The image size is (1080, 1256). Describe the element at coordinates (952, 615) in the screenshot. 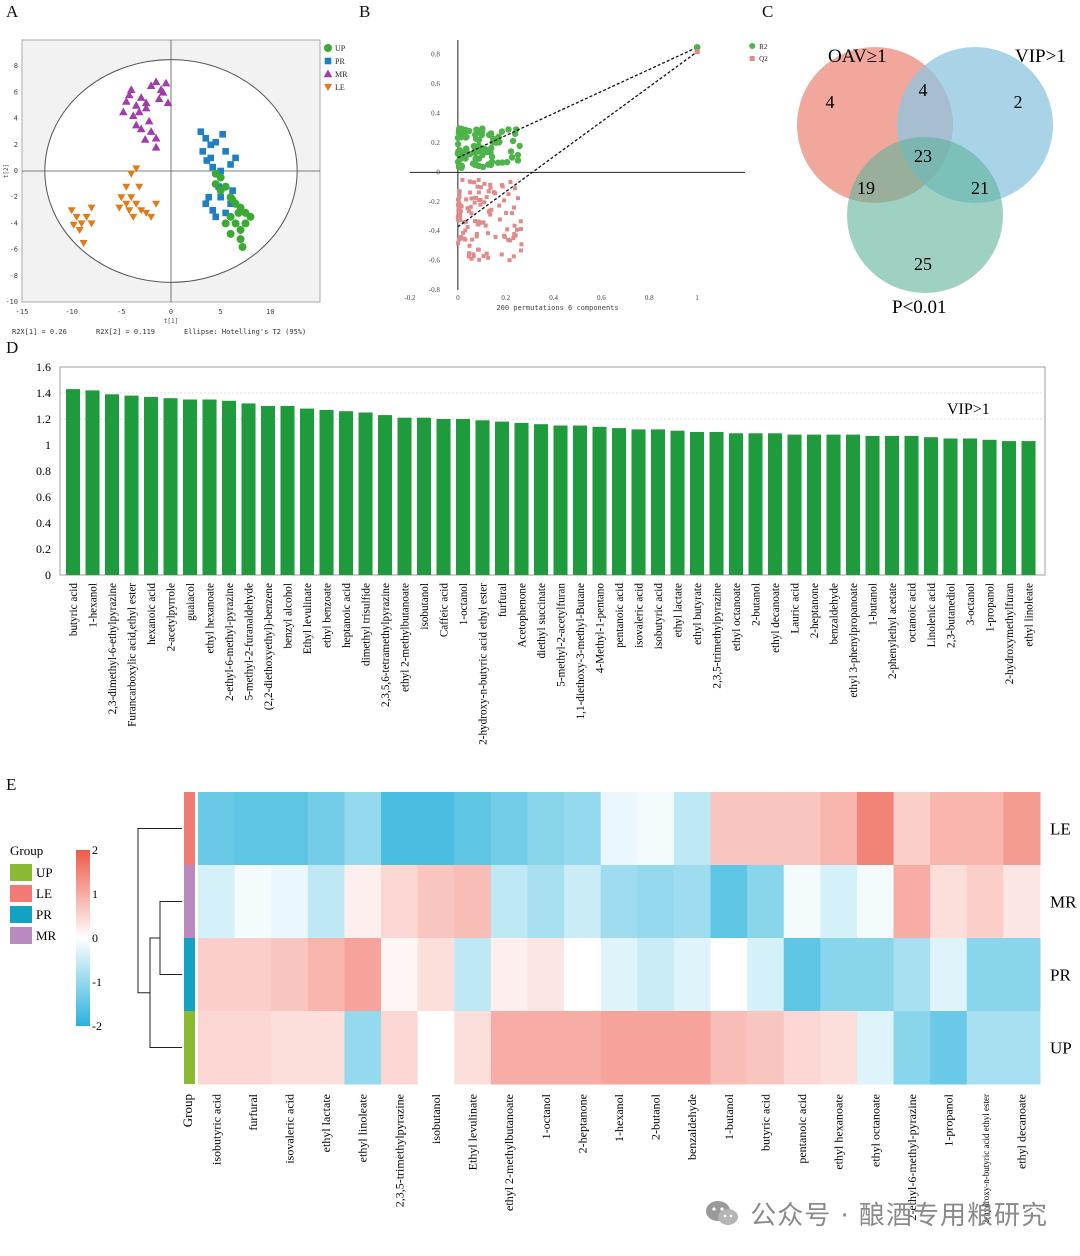

I see `x-tick-label: 2,3-butanediol` at that location.